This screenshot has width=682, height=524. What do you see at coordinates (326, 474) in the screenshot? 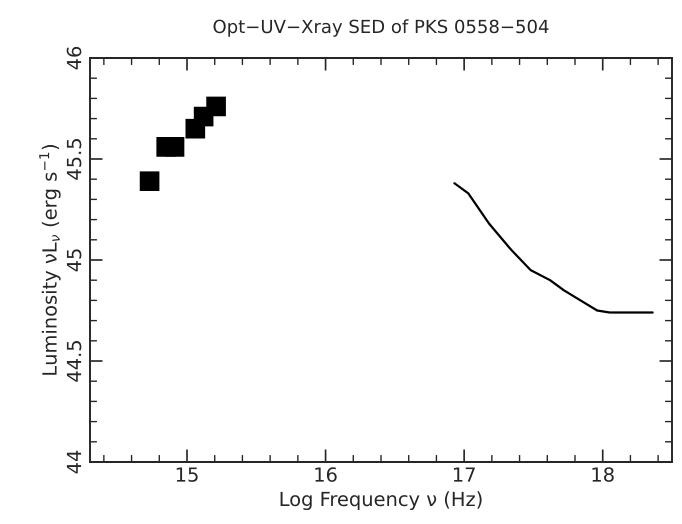
I see `x-tick-label: 16` at bounding box center [326, 474].